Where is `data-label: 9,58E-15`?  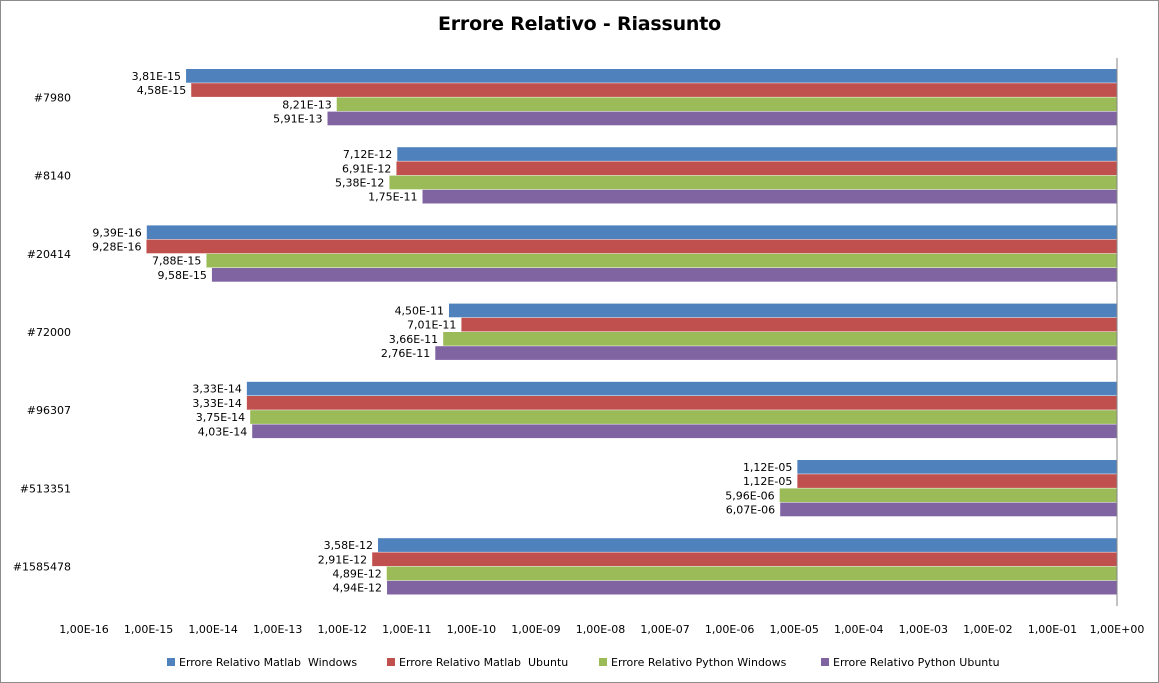 data-label: 9,58E-15 is located at coordinates (182, 275).